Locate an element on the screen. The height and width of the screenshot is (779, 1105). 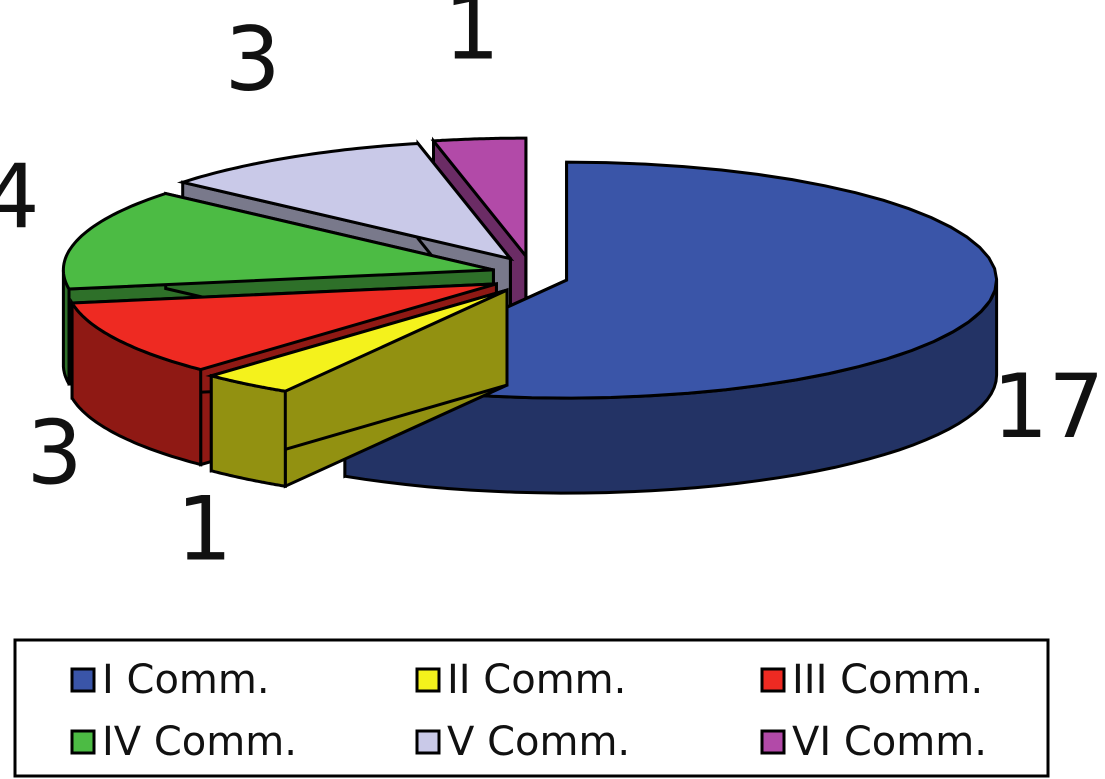
data-label: 17 is located at coordinates (1048, 406).